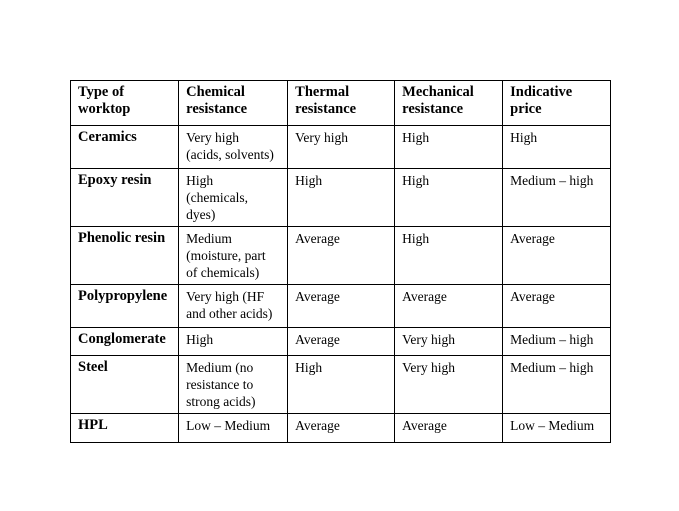 The image size is (679, 511). Describe the element at coordinates (233, 384) in the screenshot. I see `cell-chemical-resistance: Medium (no resistance to strong acids)` at that location.